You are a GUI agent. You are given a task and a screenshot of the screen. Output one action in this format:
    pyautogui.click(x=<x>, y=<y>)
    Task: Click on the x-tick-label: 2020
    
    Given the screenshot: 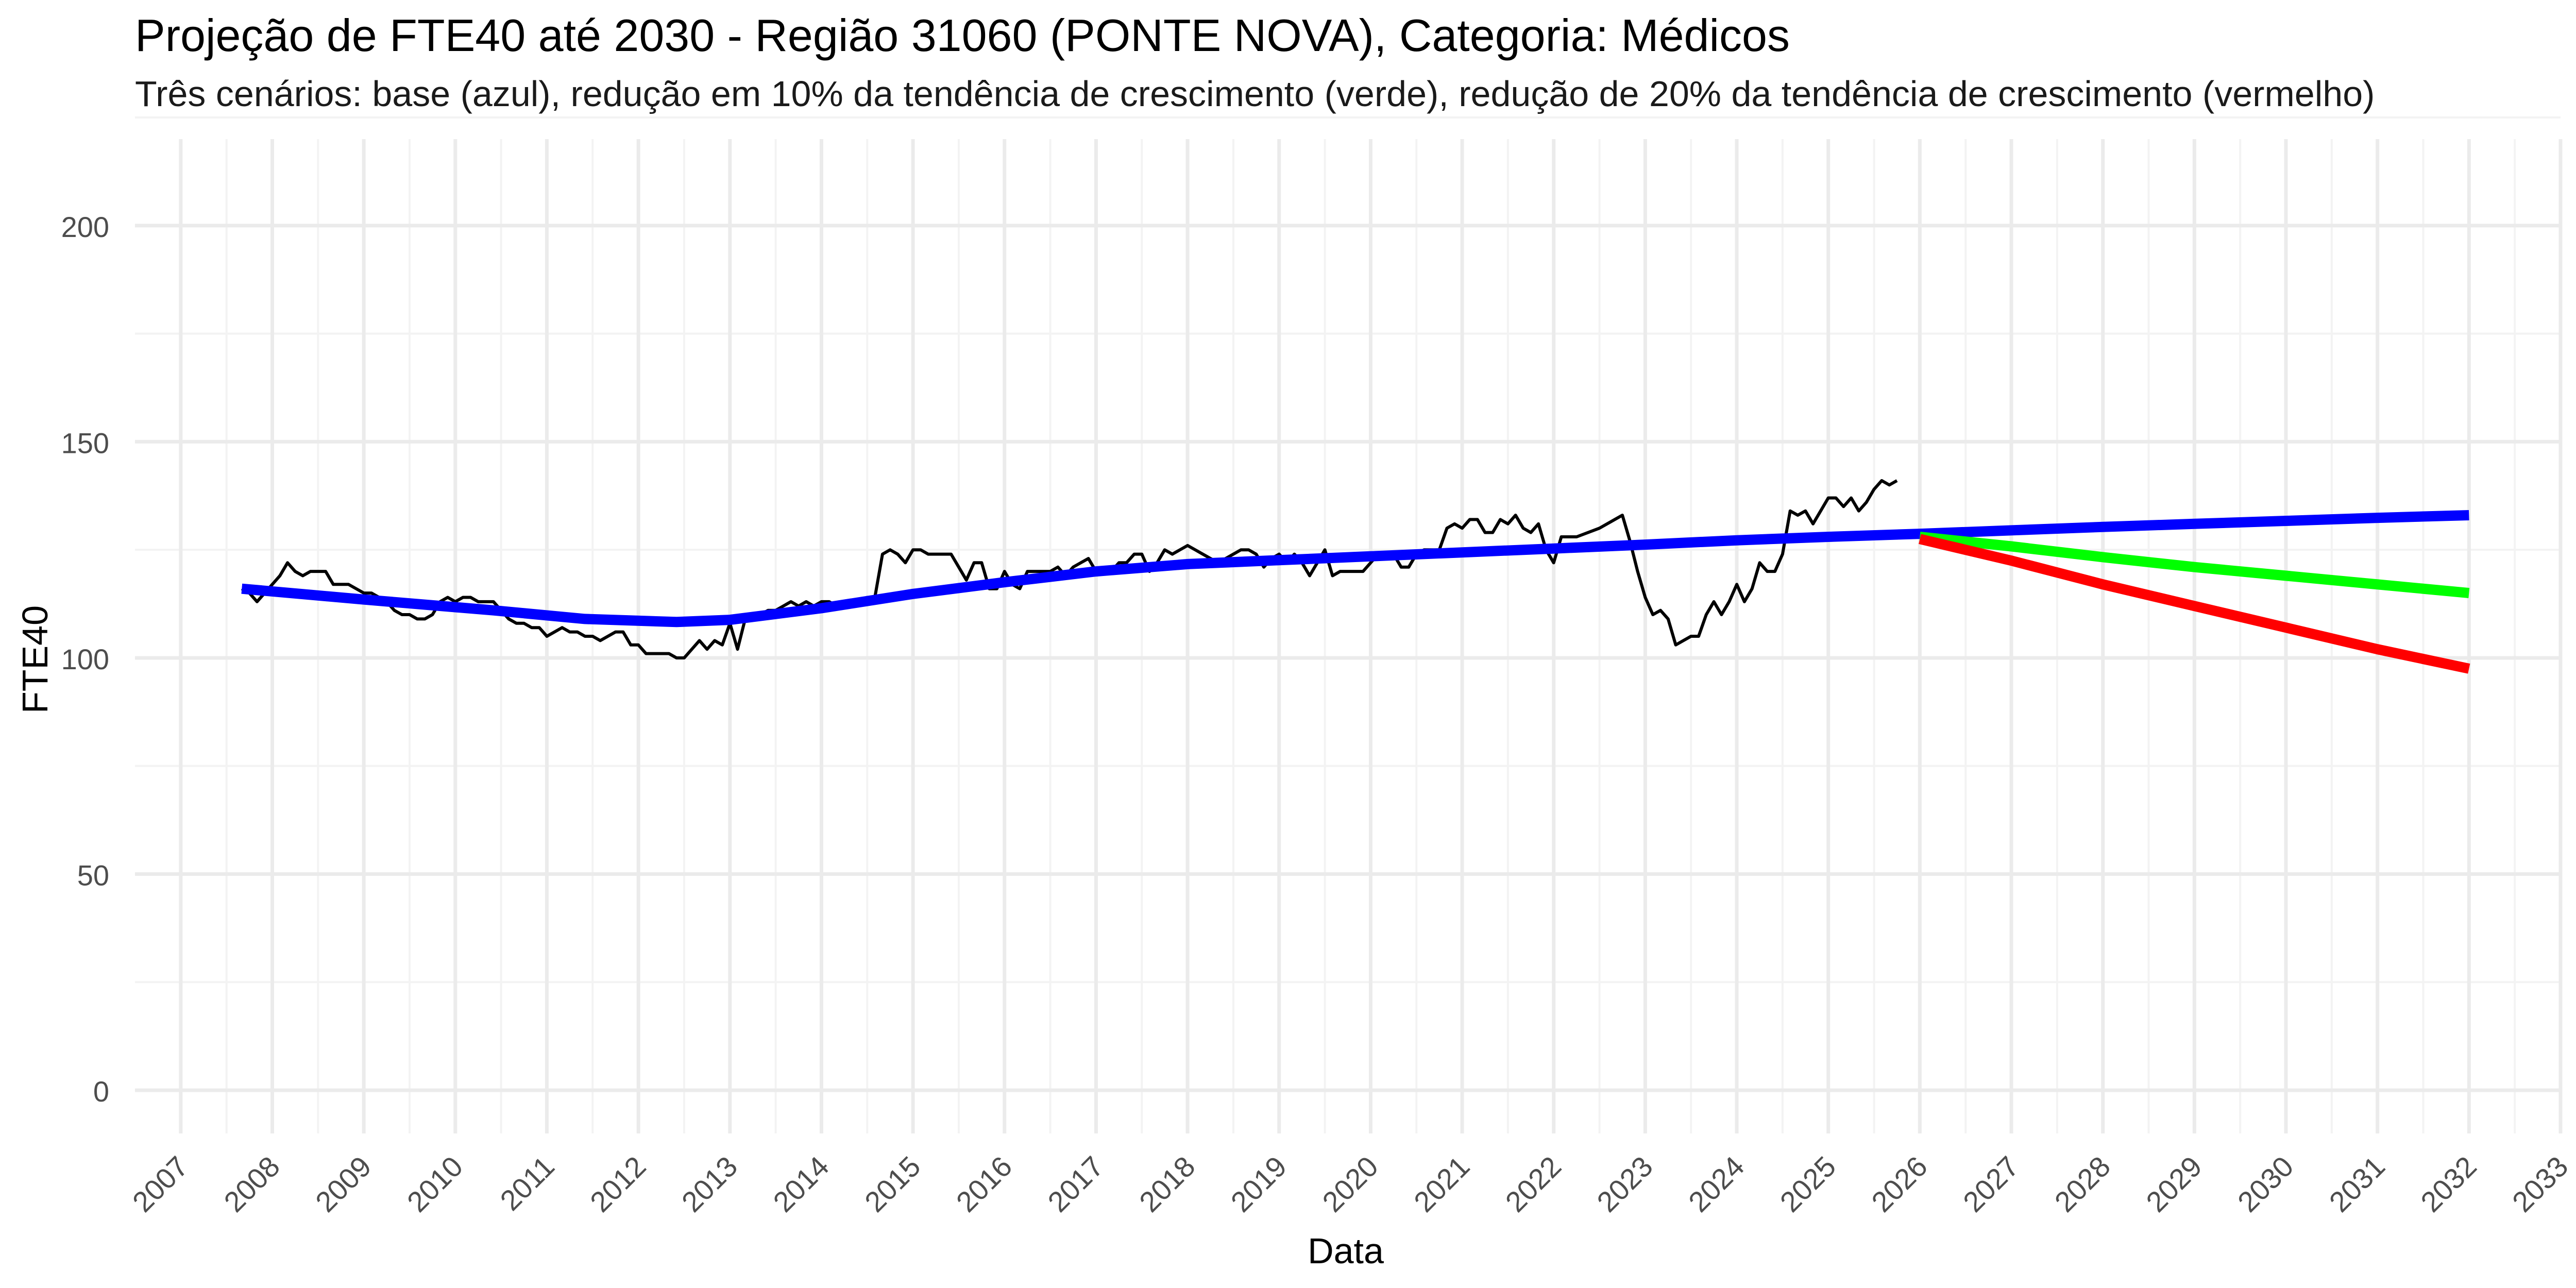 What is the action you would take?
    pyautogui.click(x=1350, y=1184)
    